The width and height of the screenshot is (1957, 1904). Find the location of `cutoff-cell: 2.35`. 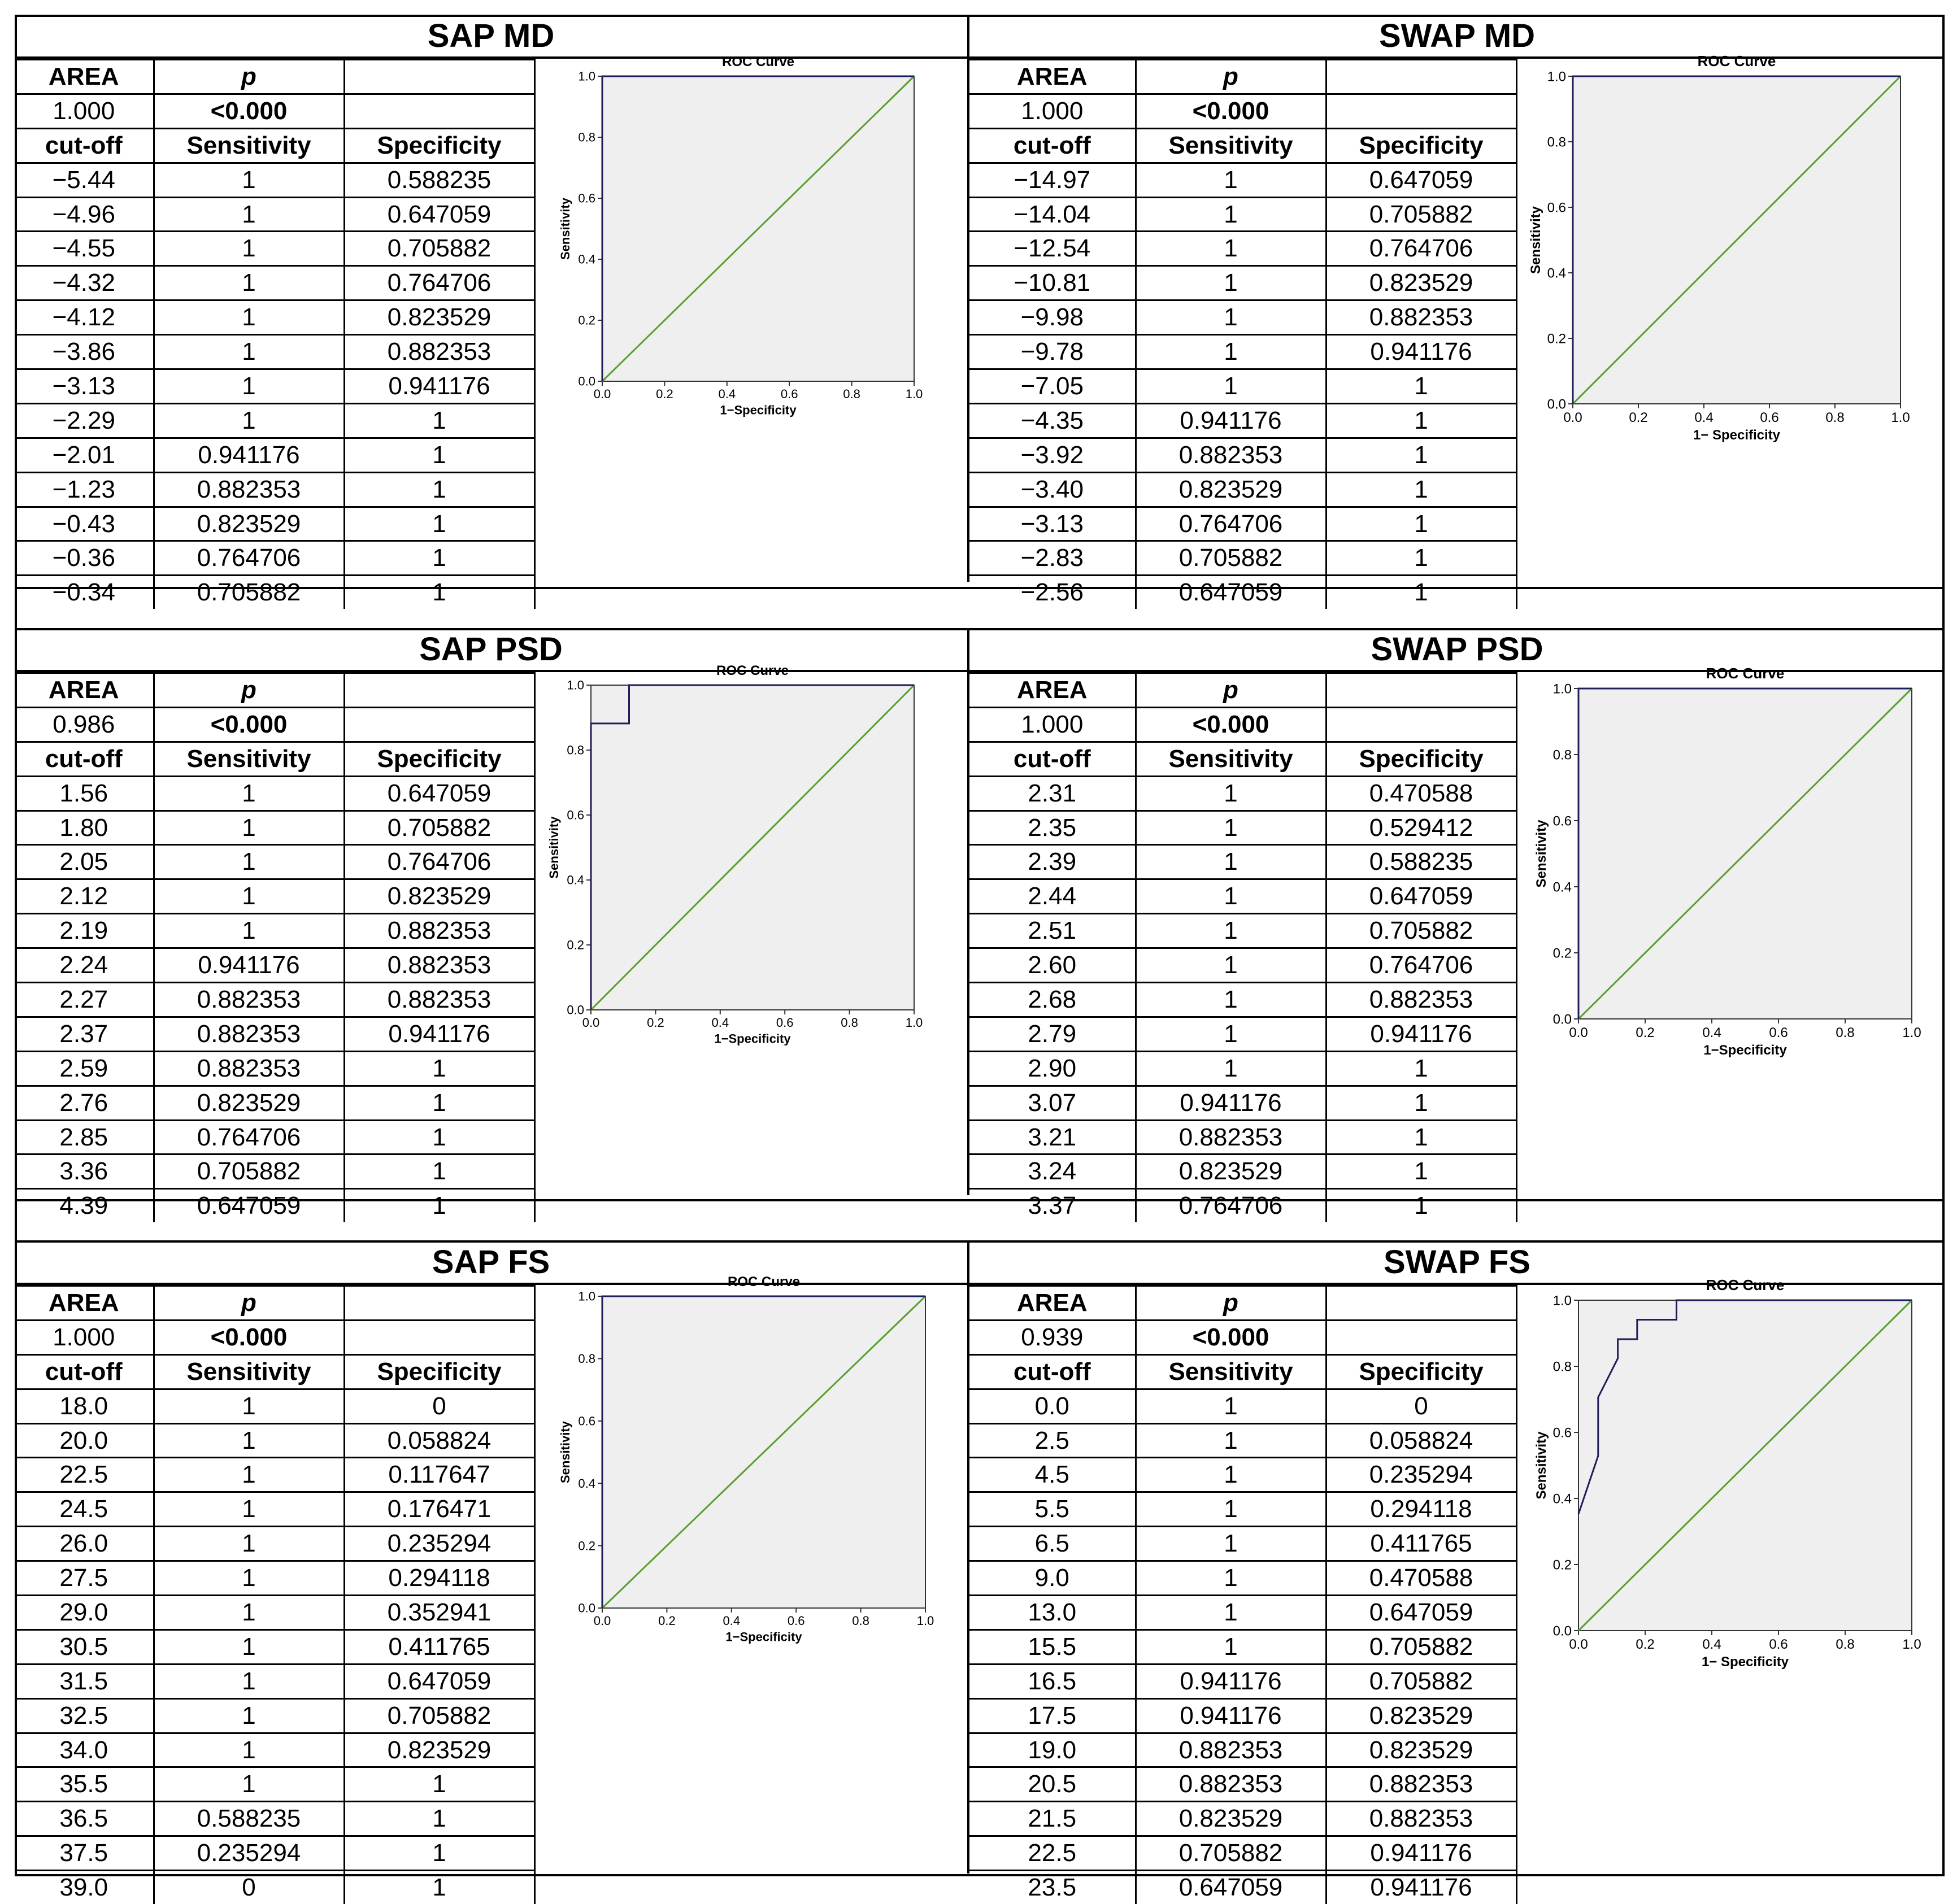

cutoff-cell: 2.35 is located at coordinates (1053, 827).